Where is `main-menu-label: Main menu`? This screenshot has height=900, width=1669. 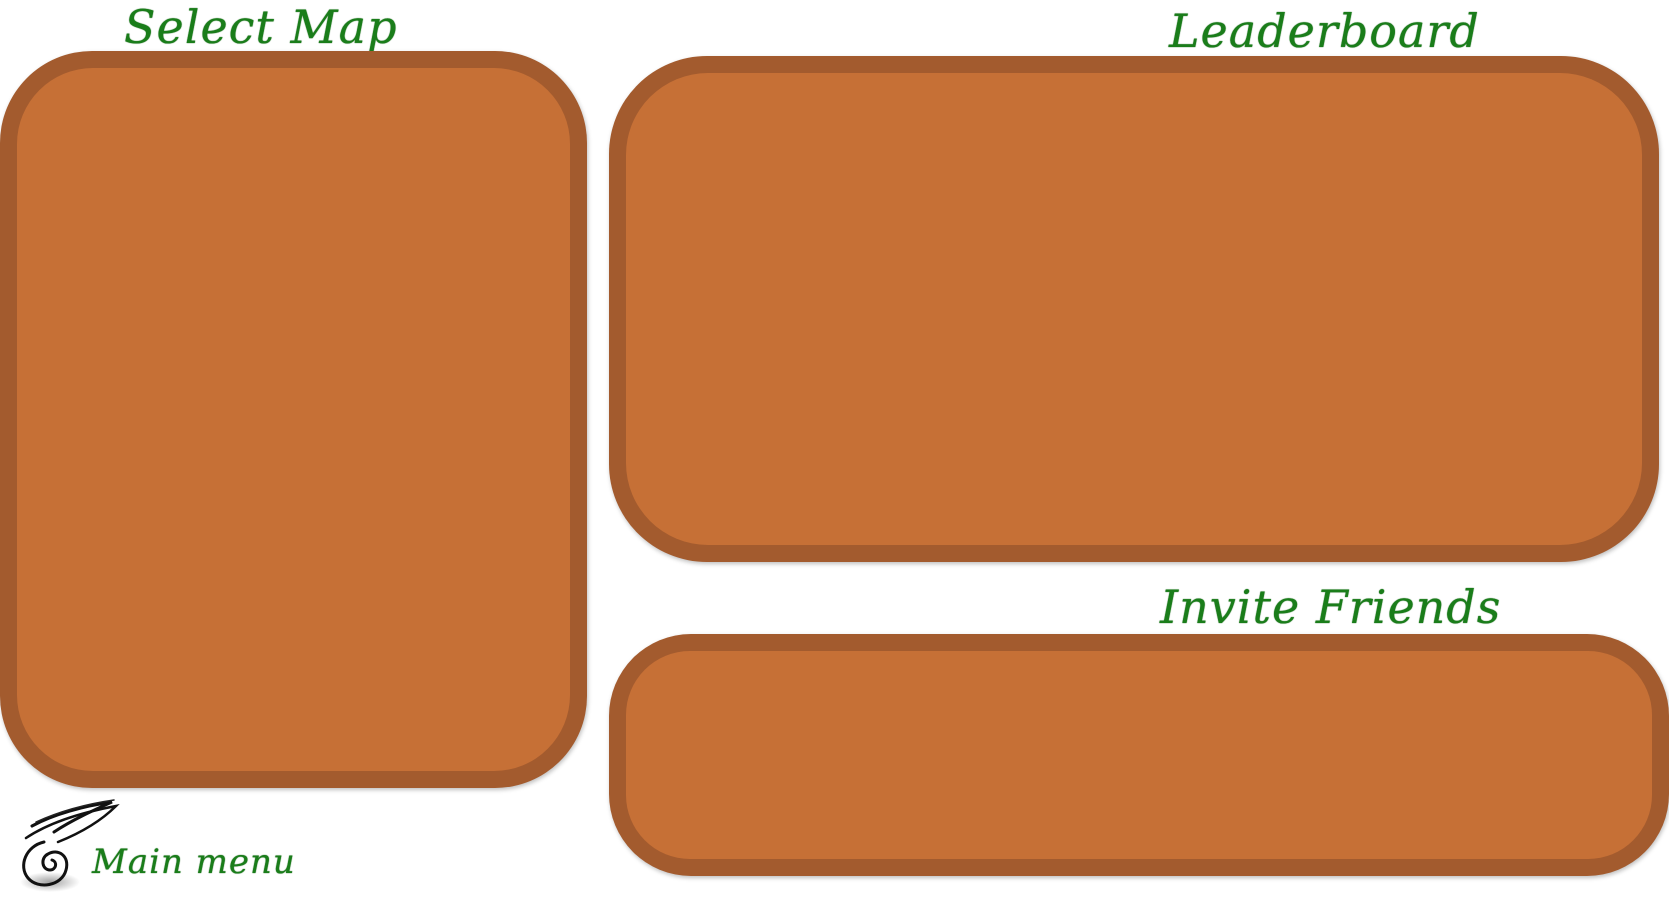
main-menu-label: Main menu is located at coordinates (194, 862).